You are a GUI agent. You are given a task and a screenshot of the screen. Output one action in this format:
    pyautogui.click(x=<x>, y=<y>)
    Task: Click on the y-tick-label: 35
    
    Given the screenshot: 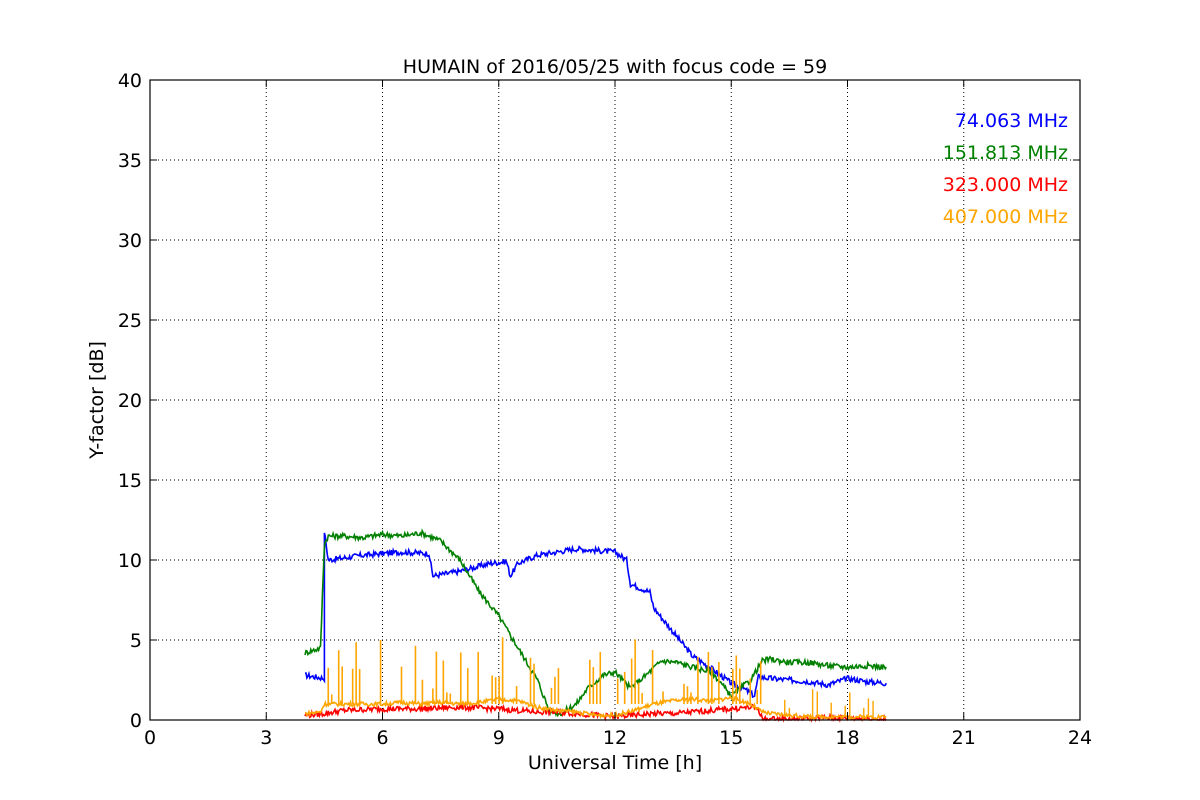 What is the action you would take?
    pyautogui.click(x=130, y=161)
    